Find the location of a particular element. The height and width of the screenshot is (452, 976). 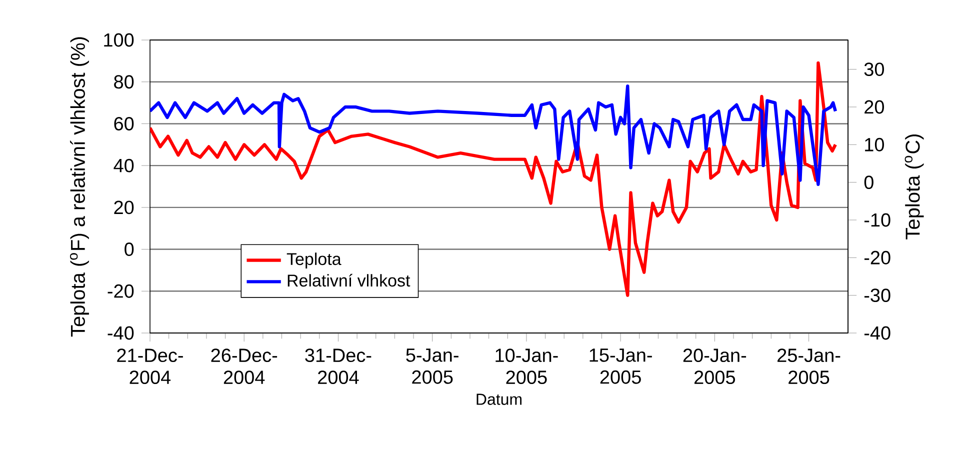

y-tick-label: 20 is located at coordinates (124, 207).